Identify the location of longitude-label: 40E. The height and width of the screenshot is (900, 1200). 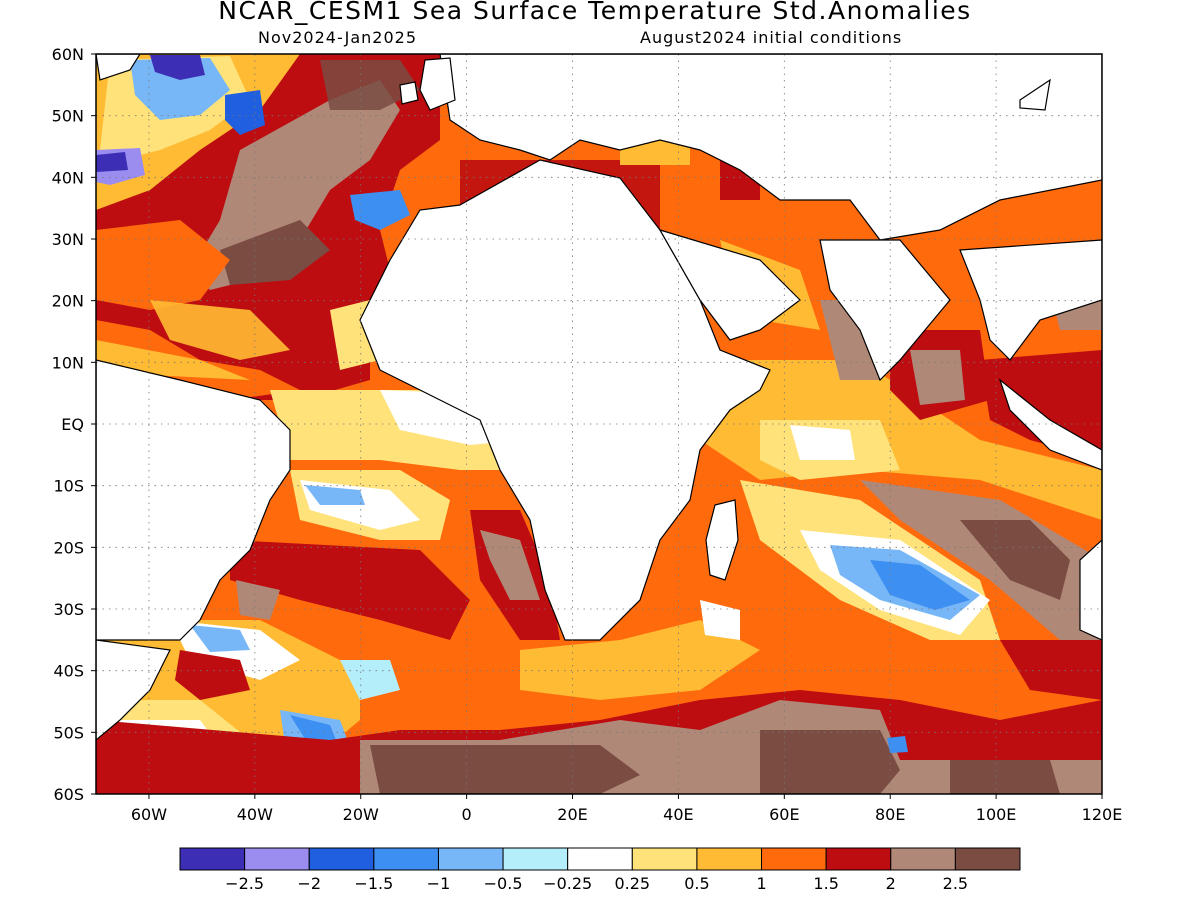
(678, 814).